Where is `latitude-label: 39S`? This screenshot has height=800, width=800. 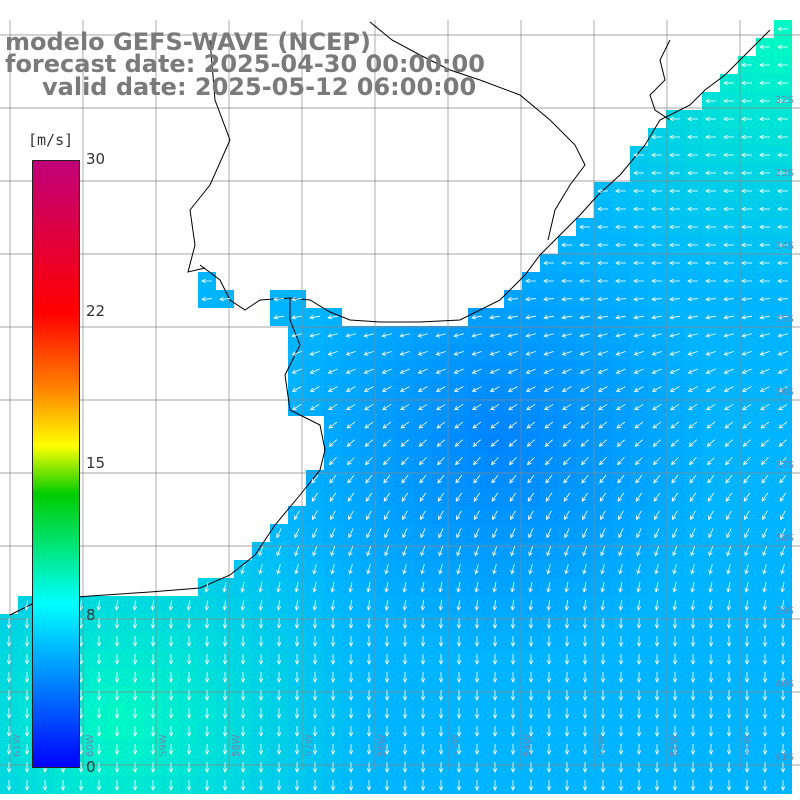
latitude-label: 39S is located at coordinates (784, 611).